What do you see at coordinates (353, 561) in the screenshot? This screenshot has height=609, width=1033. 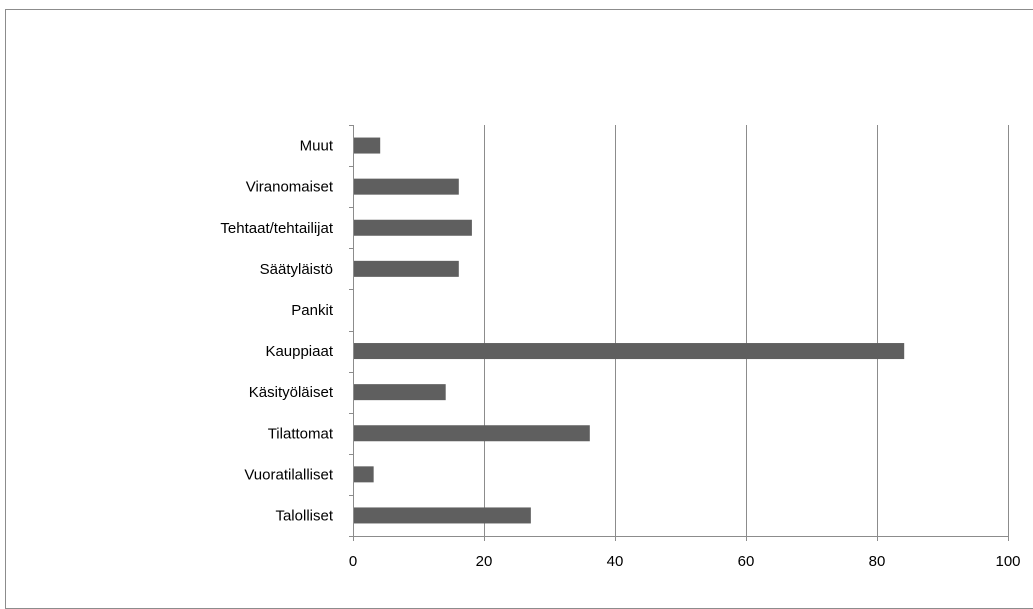 I see `x-tick-label-0: 0` at bounding box center [353, 561].